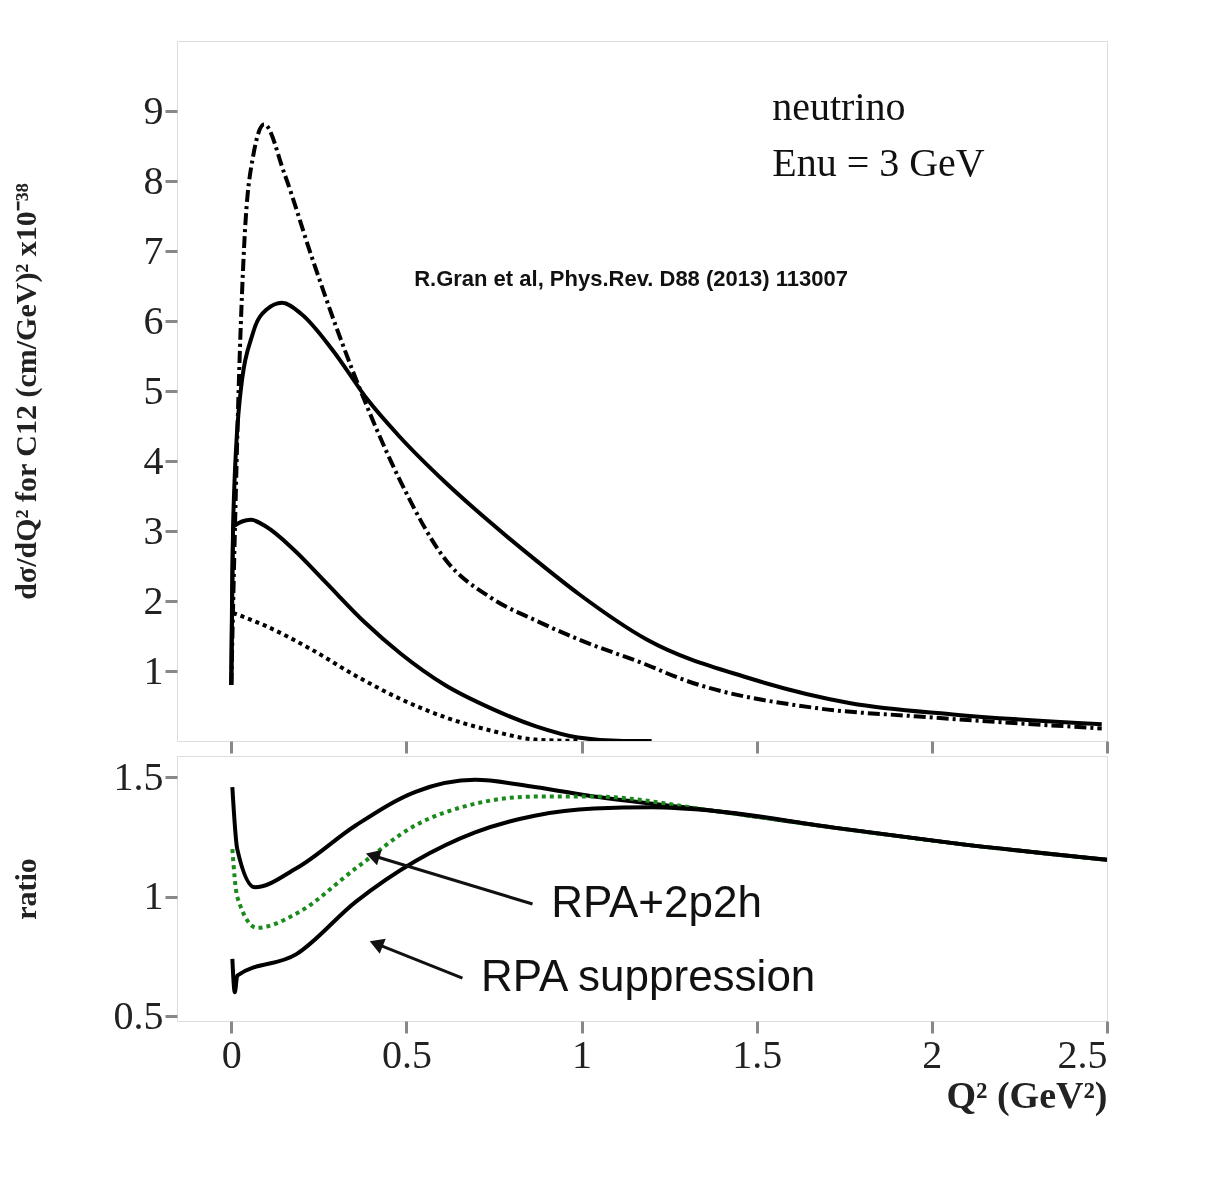 The width and height of the screenshot is (1217, 1188). What do you see at coordinates (231, 1054) in the screenshot?
I see `x-tick-label: 0` at bounding box center [231, 1054].